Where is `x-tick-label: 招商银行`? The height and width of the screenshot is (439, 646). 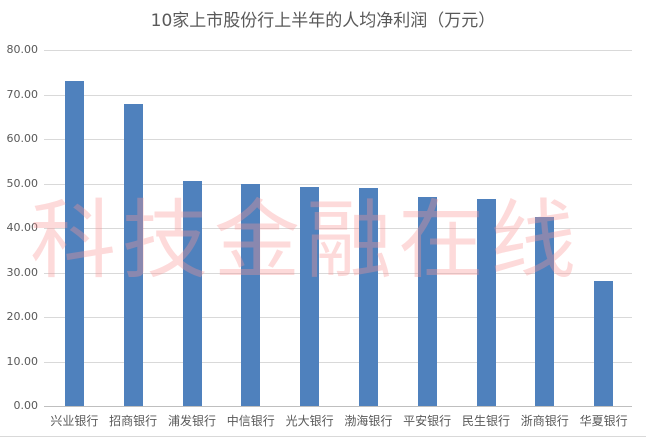
x-tick-label: 招商银行 is located at coordinates (133, 421).